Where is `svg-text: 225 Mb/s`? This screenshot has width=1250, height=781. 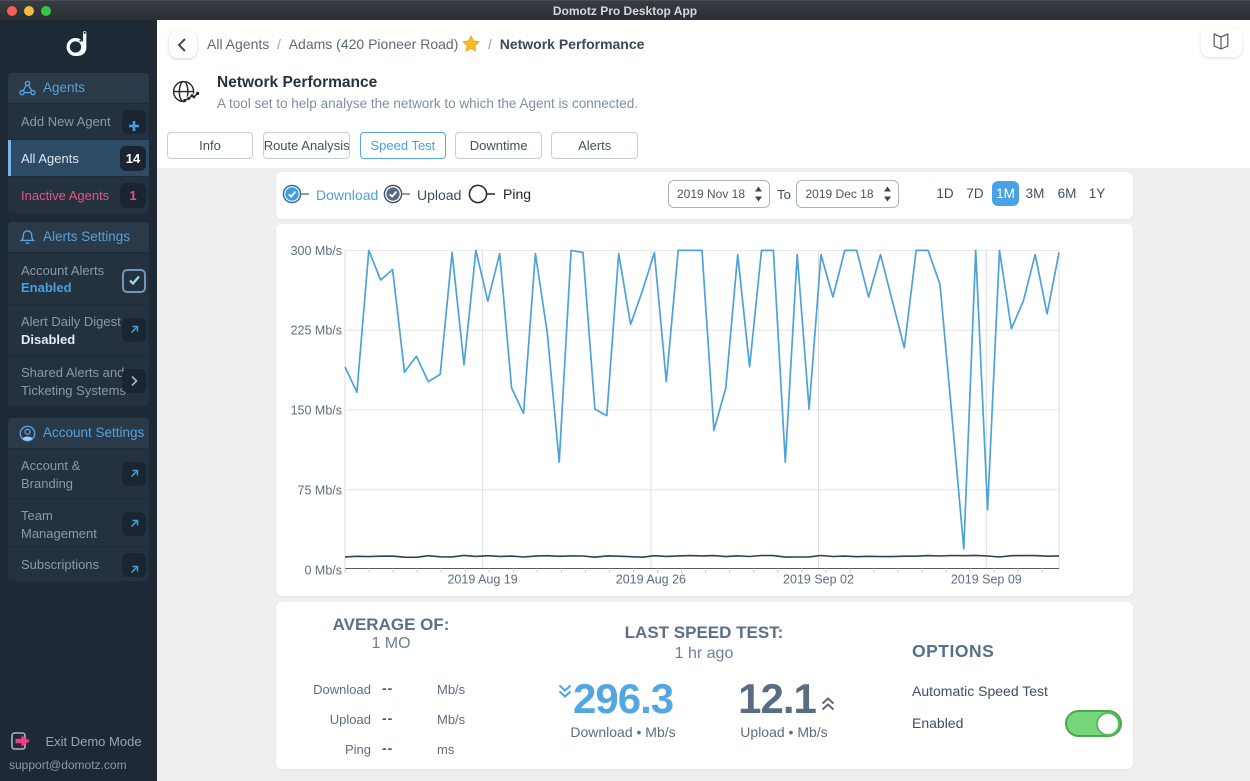
svg-text: 225 Mb/s is located at coordinates (316, 331).